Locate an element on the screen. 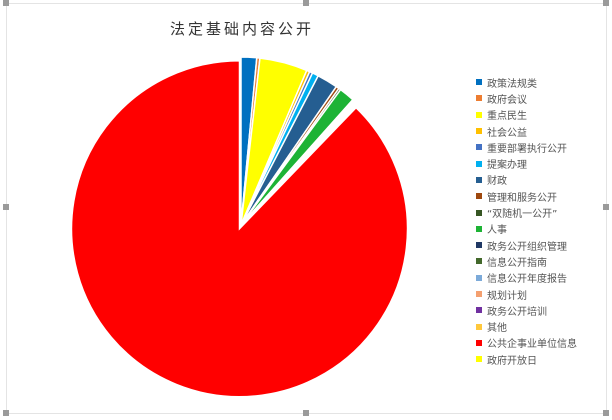 The image size is (612, 420). legend-item: 政府开放日 is located at coordinates (526, 359).